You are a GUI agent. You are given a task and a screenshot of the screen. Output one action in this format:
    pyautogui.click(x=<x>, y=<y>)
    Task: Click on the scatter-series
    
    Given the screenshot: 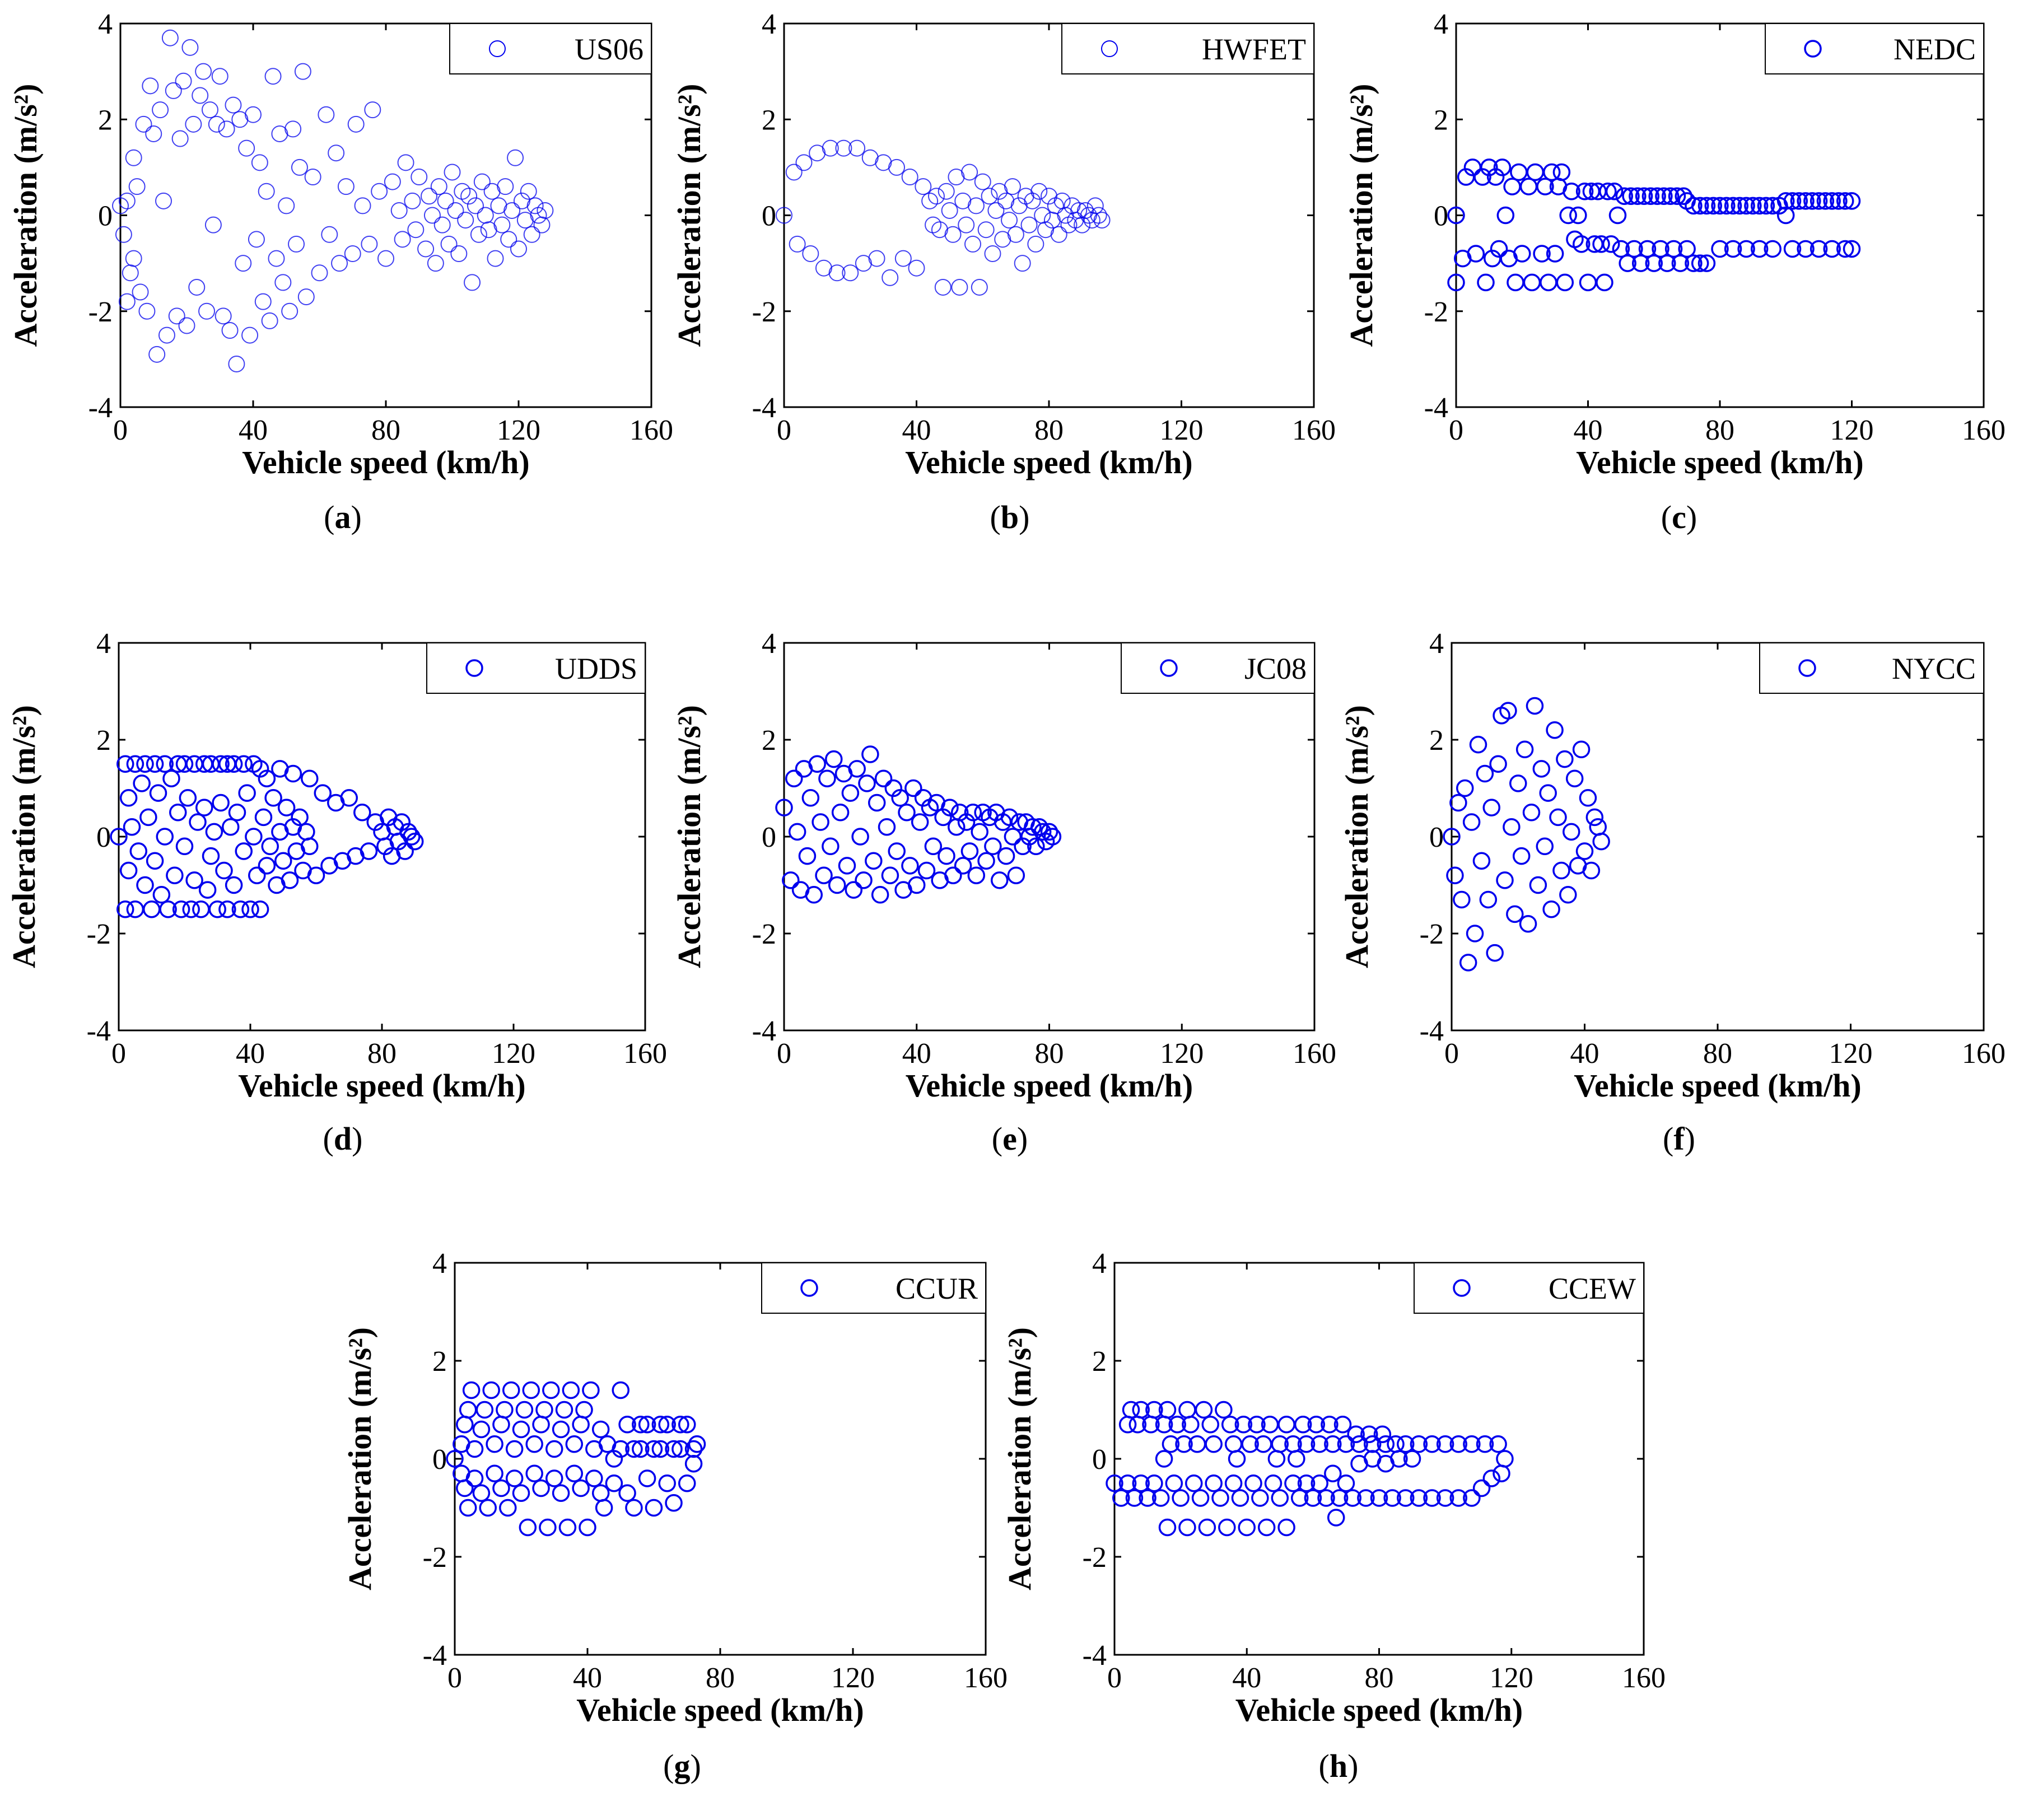 What is the action you would take?
    pyautogui.click(x=918, y=825)
    